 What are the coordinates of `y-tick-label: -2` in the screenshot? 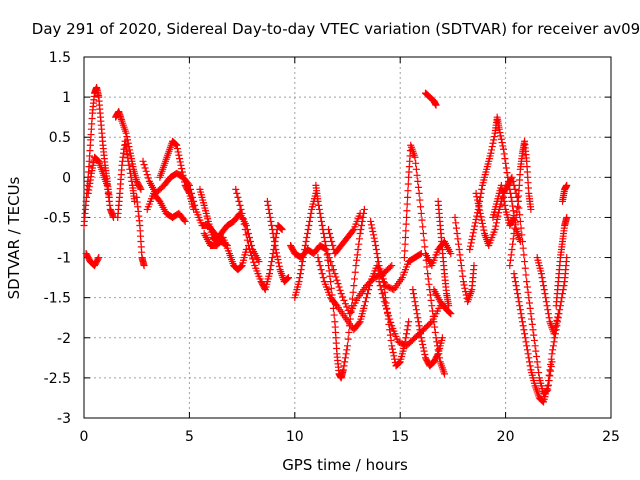 It's located at (64, 339).